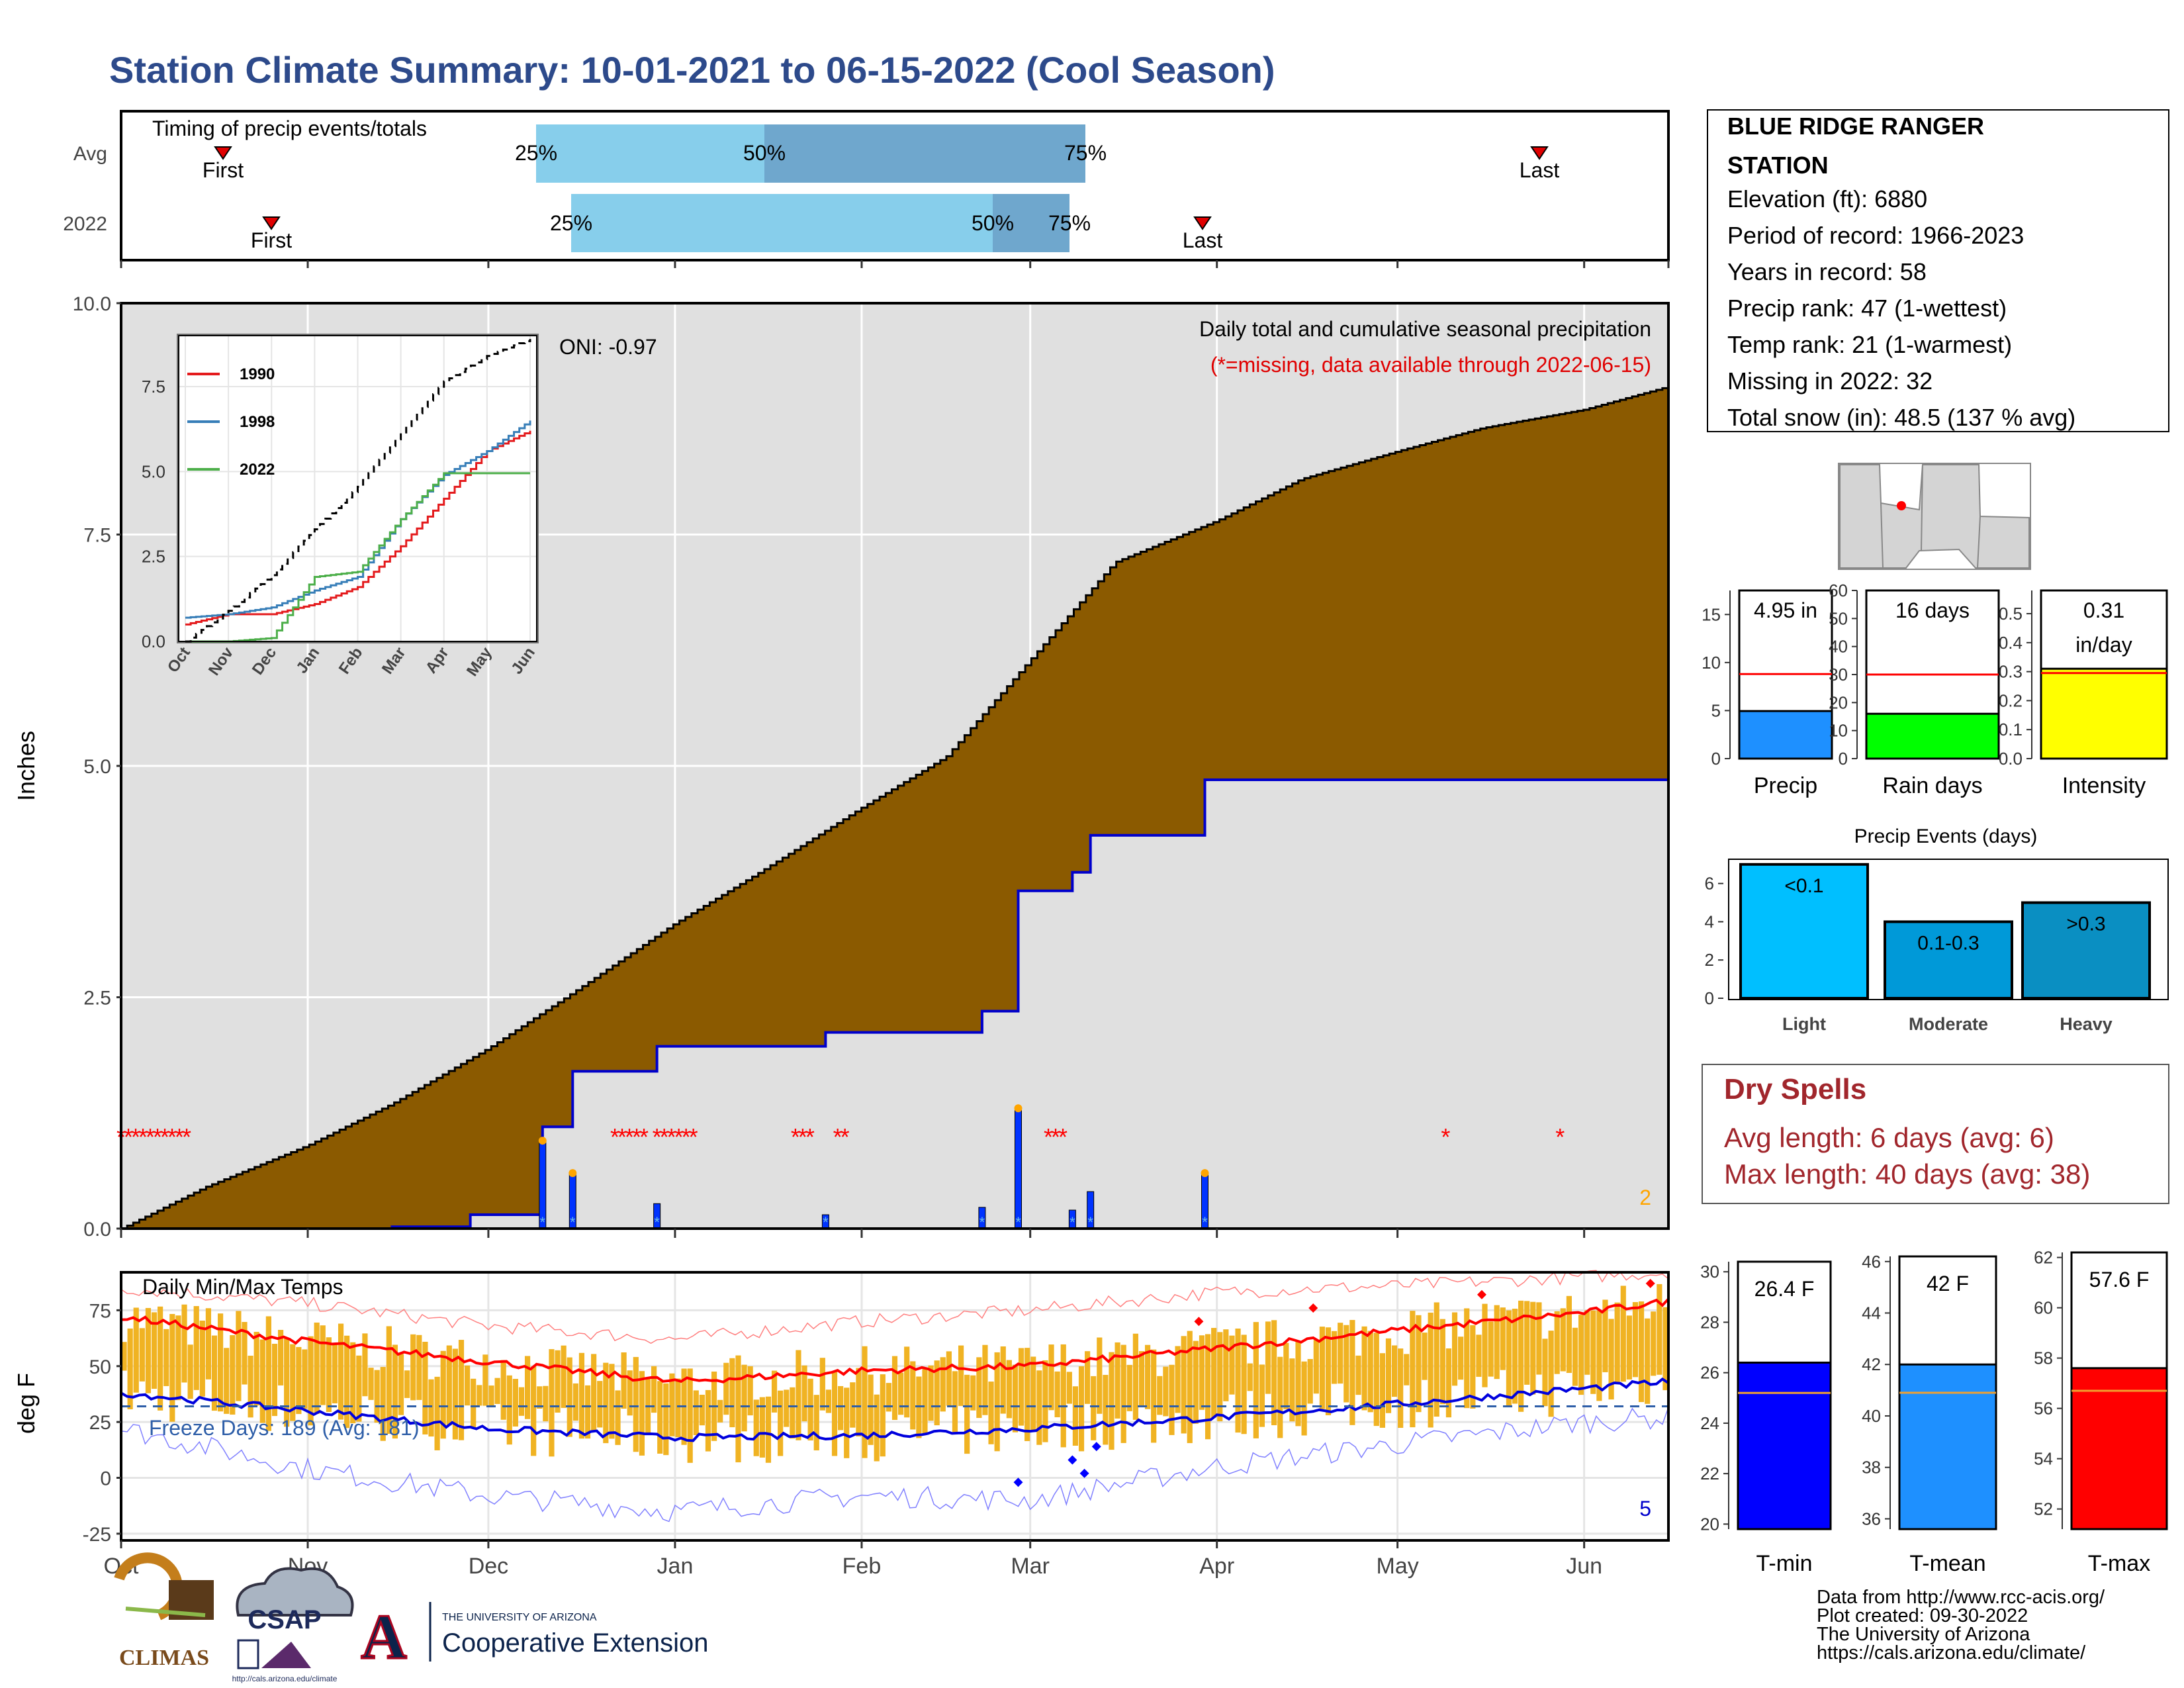 This screenshot has width=2184, height=1688. What do you see at coordinates (1923, 1634) in the screenshot?
I see `footer-line-3: The University of Arizona` at bounding box center [1923, 1634].